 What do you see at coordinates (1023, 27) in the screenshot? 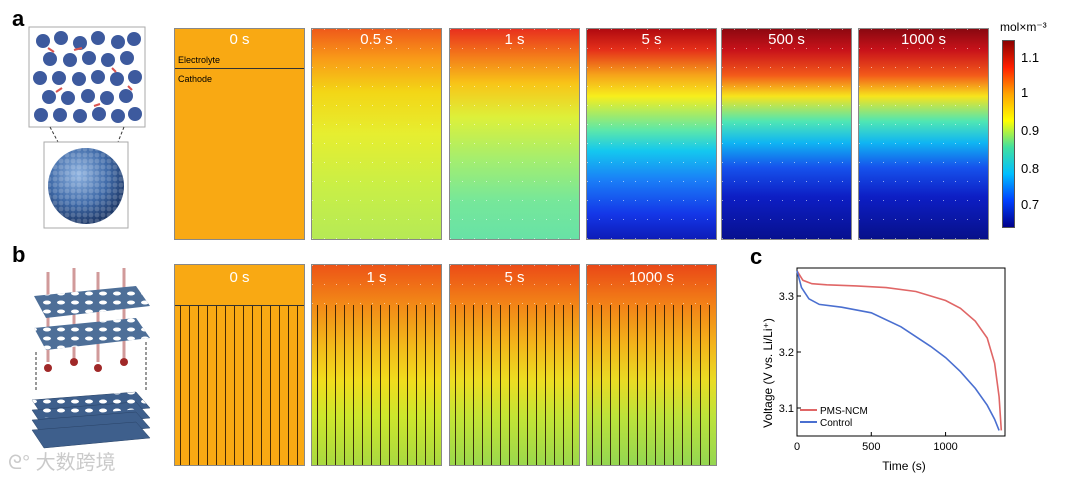
I see `colorbar-unit: mol×m⁻³` at bounding box center [1023, 27].